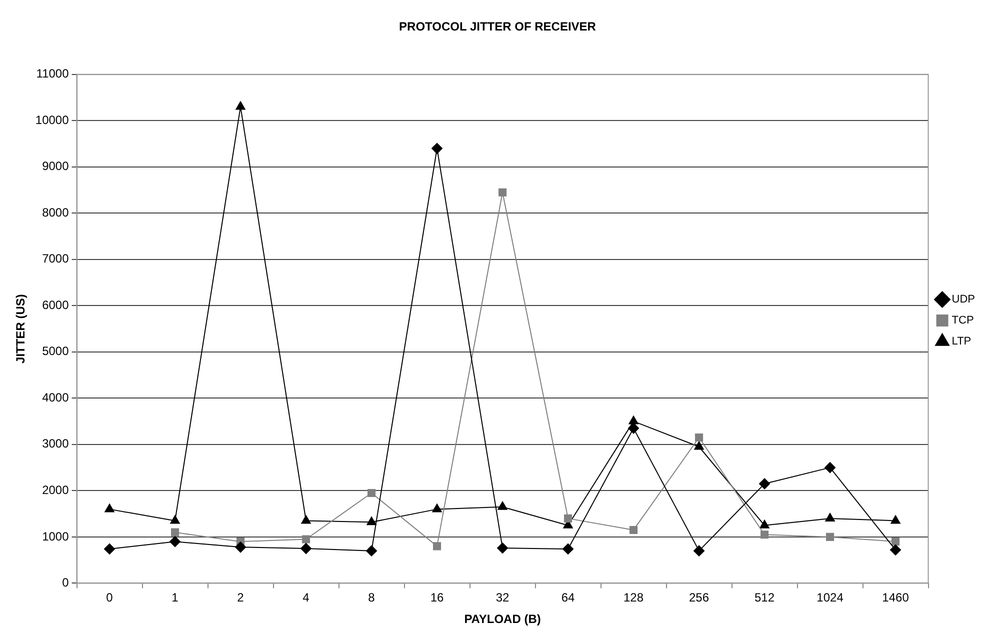 This screenshot has width=995, height=636. What do you see at coordinates (56, 212) in the screenshot?
I see `y-tick-label: 8000` at bounding box center [56, 212].